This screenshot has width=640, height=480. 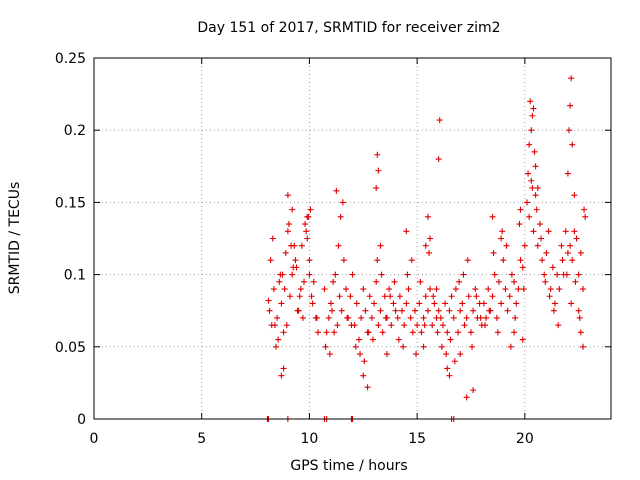 I want to click on x-tick-label: 10, so click(x=310, y=439).